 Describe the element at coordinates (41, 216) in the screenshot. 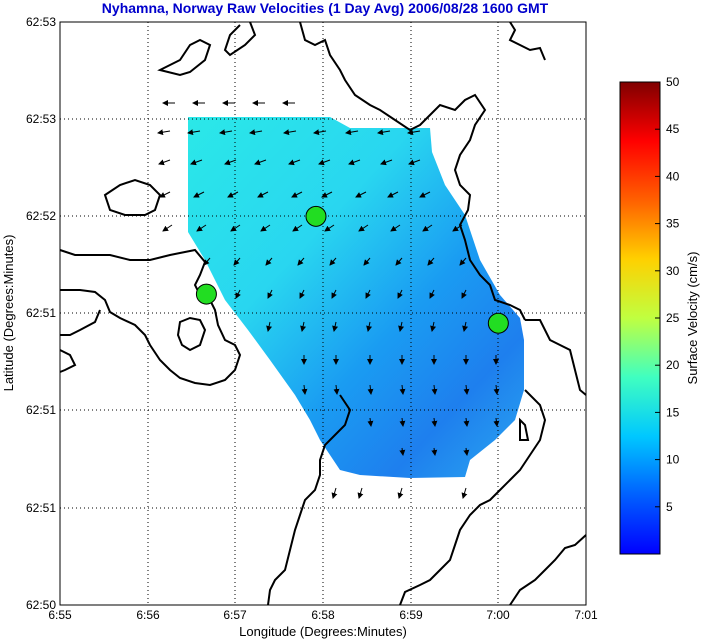

I see `y-tick-label: 62:52` at that location.